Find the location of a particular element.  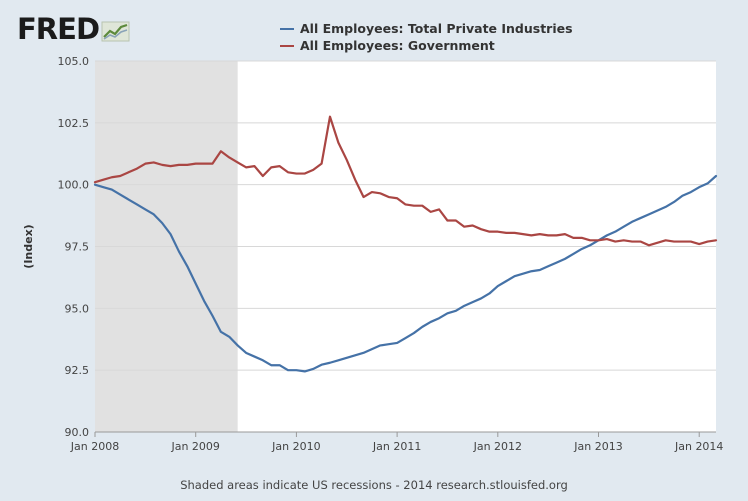

legend-label-government: All Employees: Government is located at coordinates (397, 45).